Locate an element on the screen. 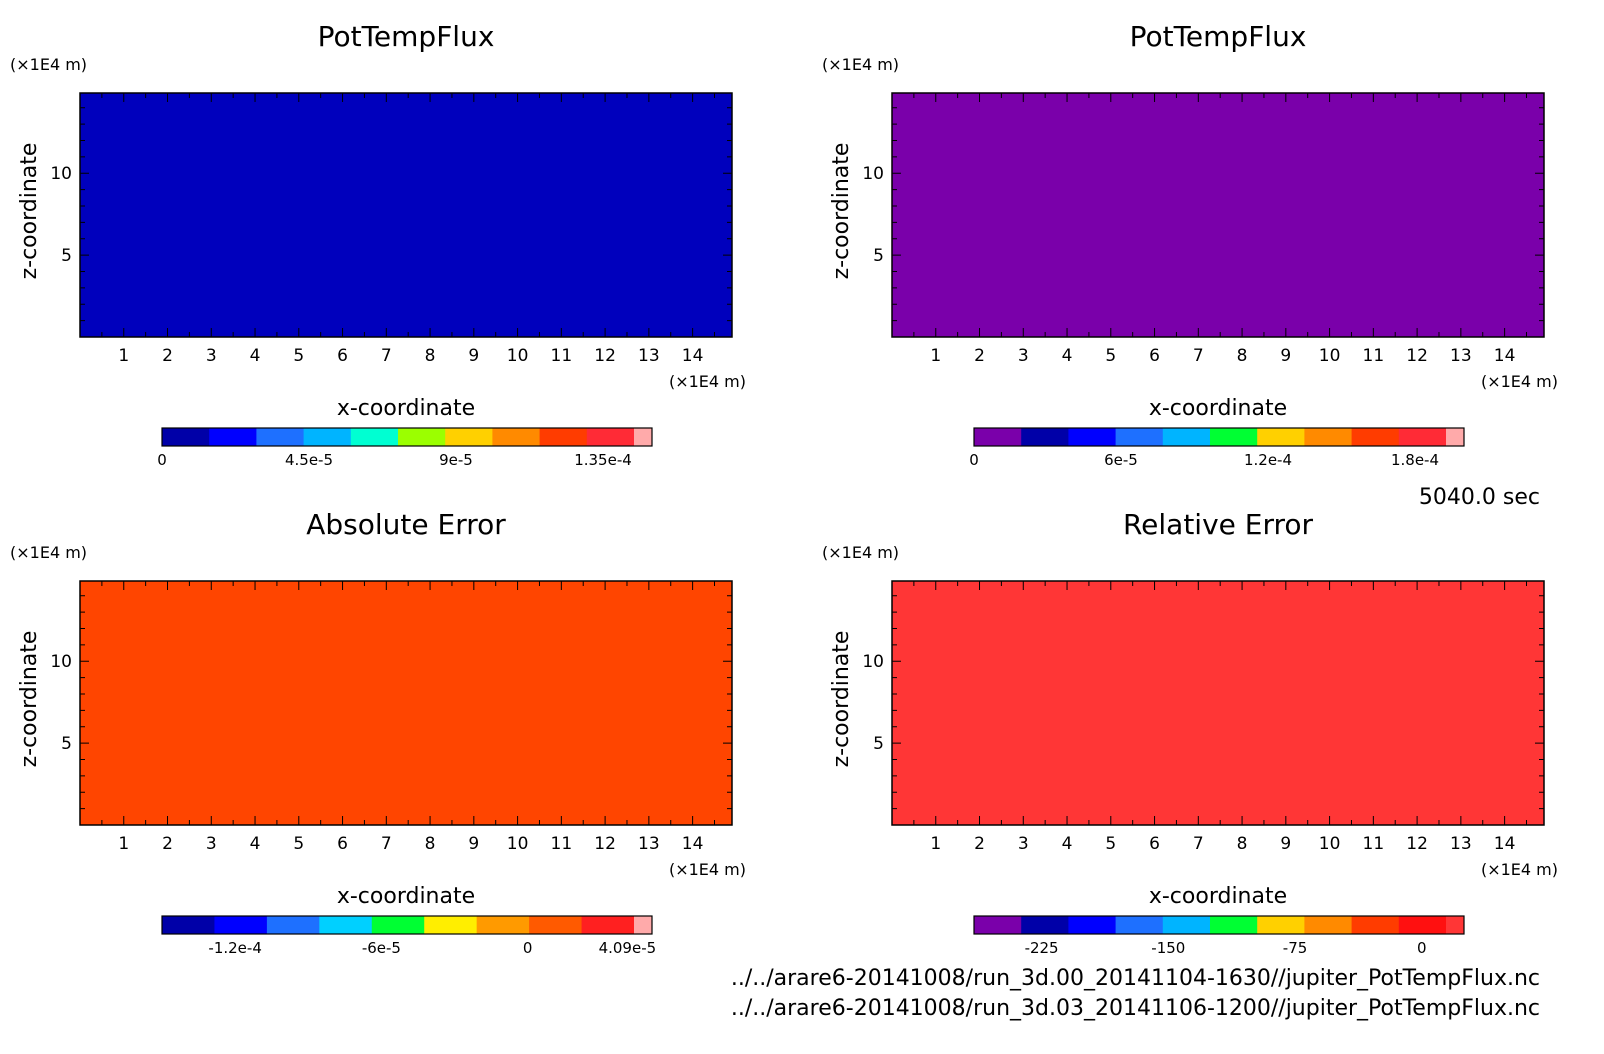 The image size is (1604, 1054). heatmap-field is located at coordinates (406, 215).